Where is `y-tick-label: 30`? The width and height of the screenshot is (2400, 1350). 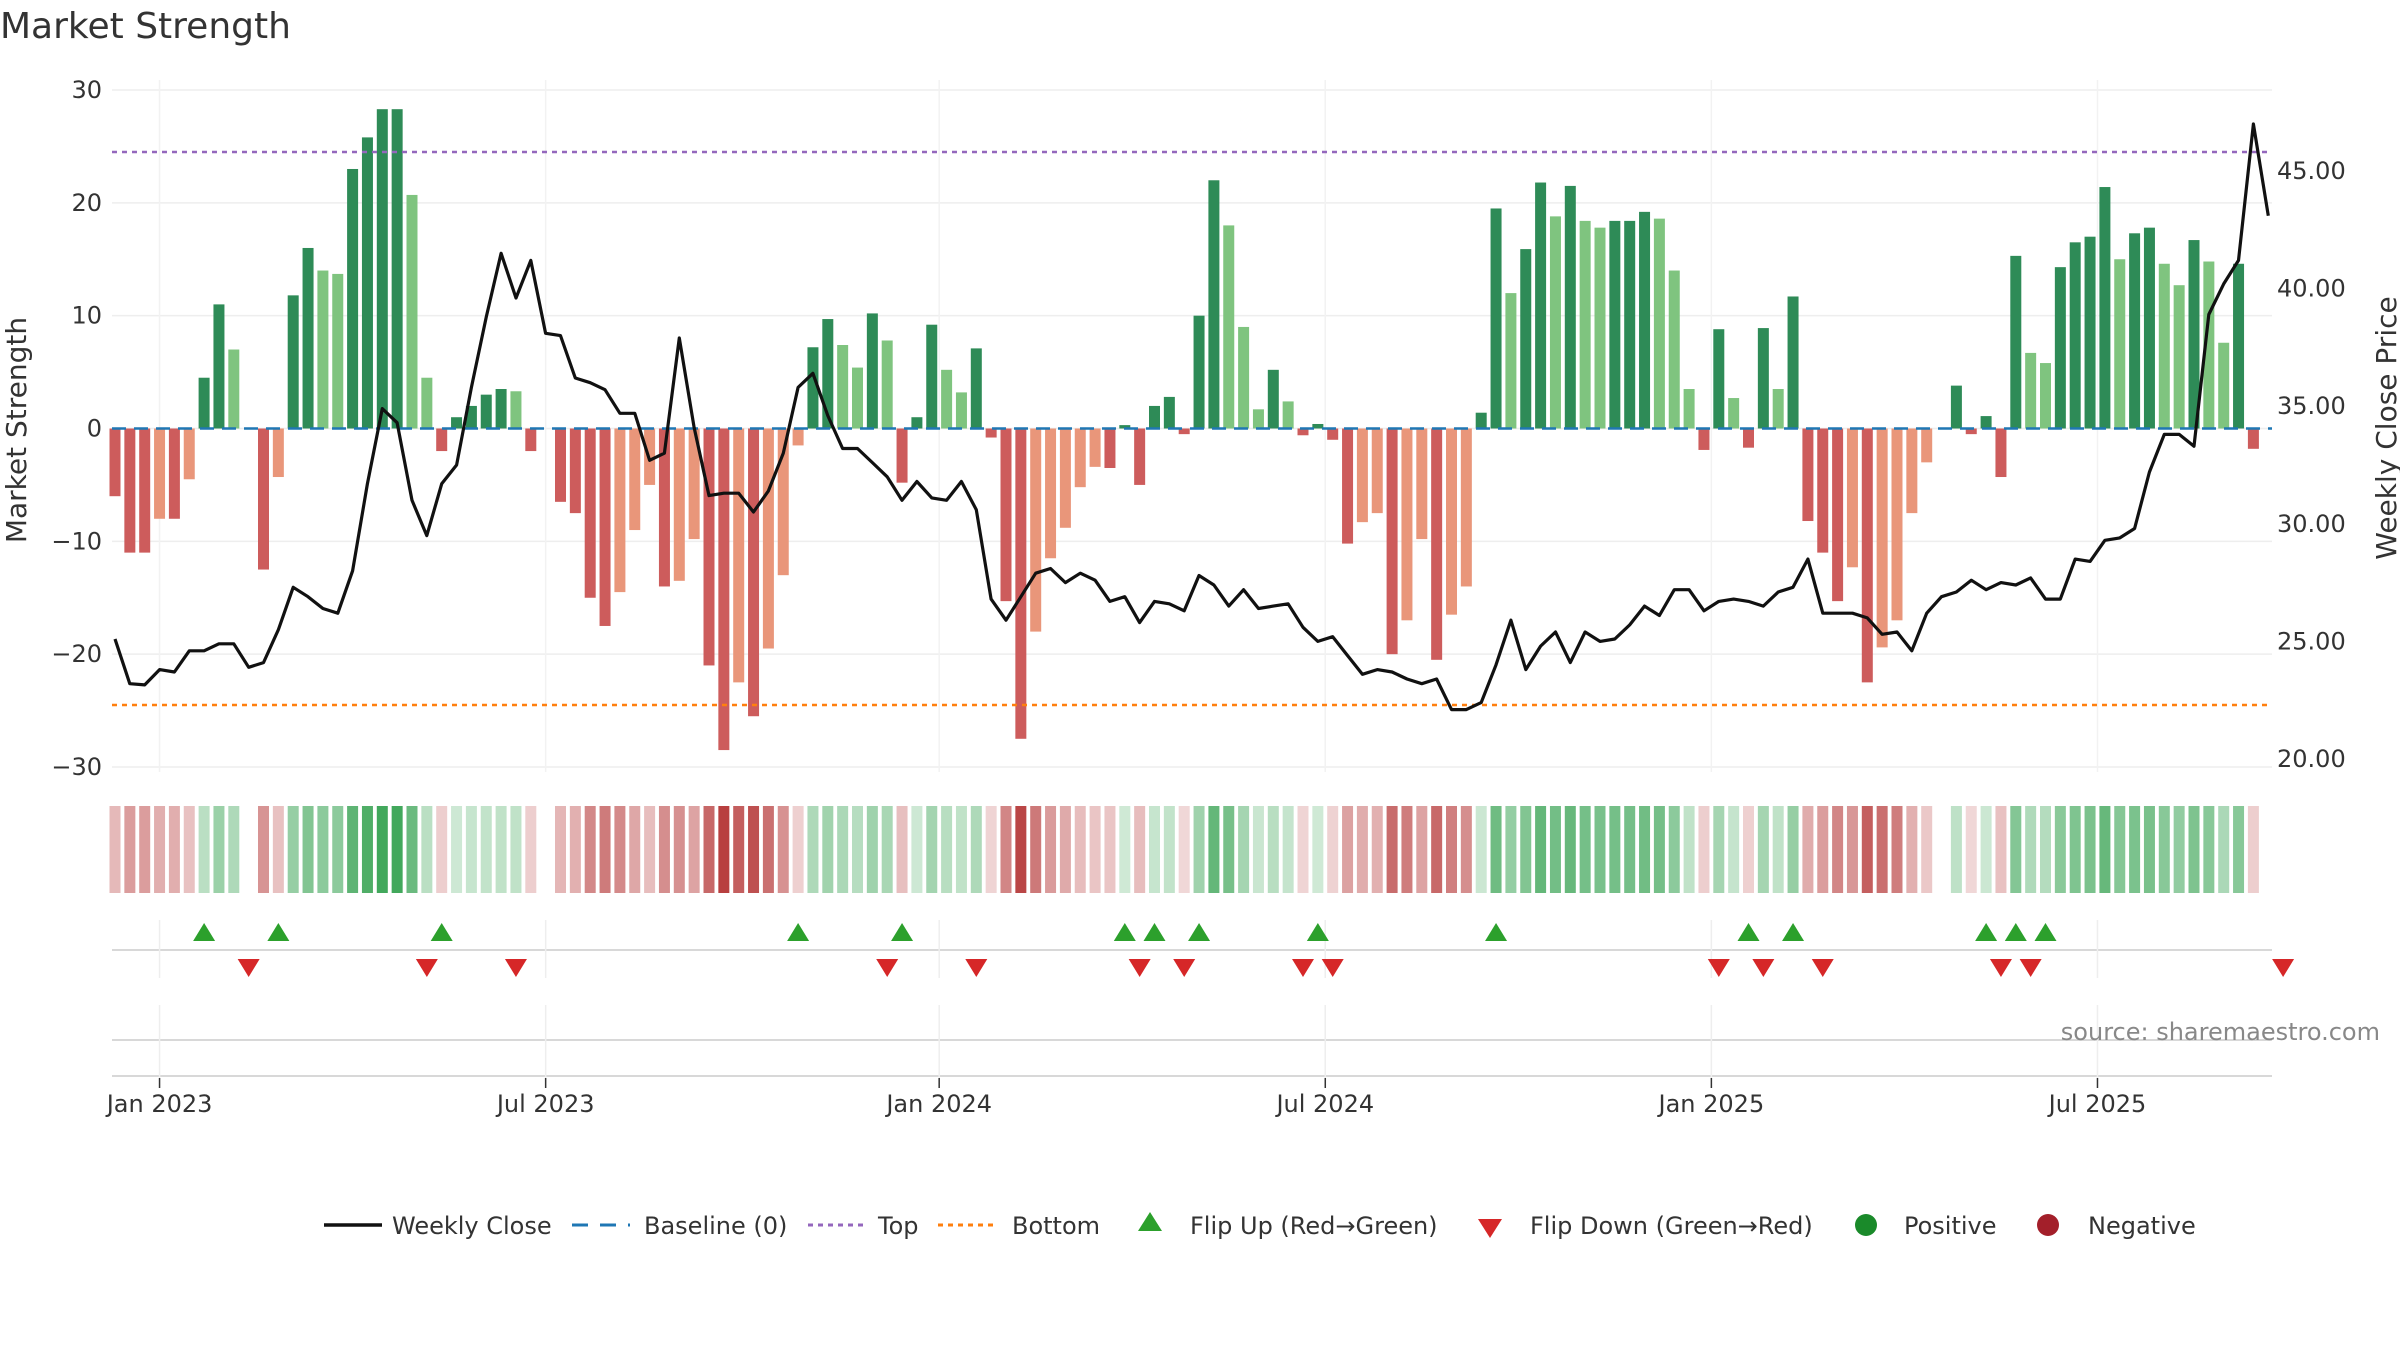
y-tick-label: 30 is located at coordinates (86, 90).